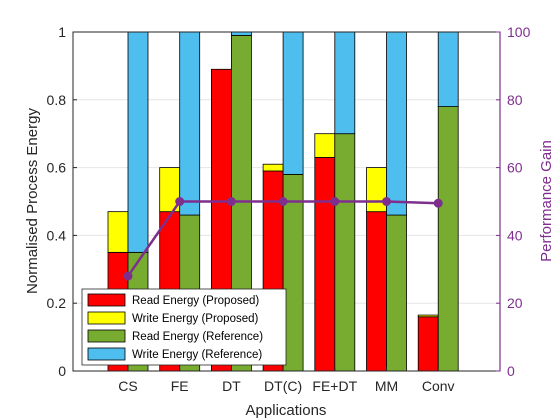  Describe the element at coordinates (32, 201) in the screenshot. I see `y-axis-label: Normalised Process Energy` at that location.